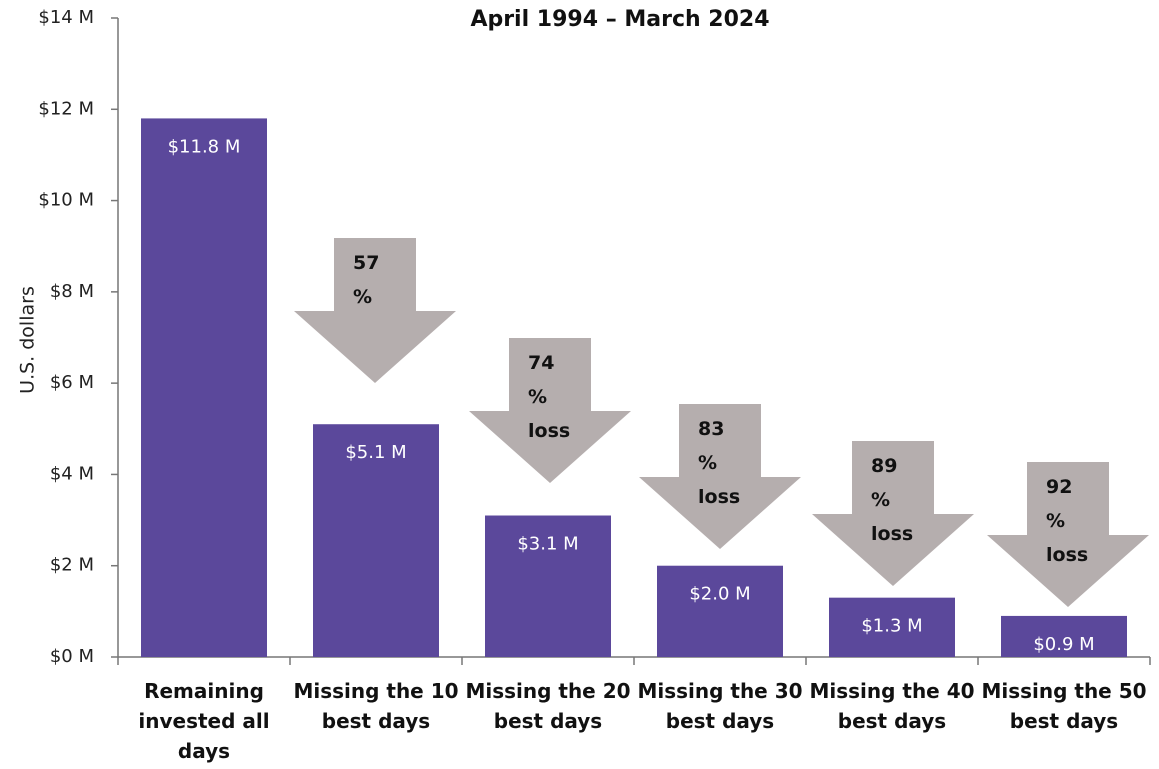 Image resolution: width=1159 pixels, height=769 pixels. What do you see at coordinates (719, 463) in the screenshot?
I see `arrow-label: 83 % loss` at bounding box center [719, 463].